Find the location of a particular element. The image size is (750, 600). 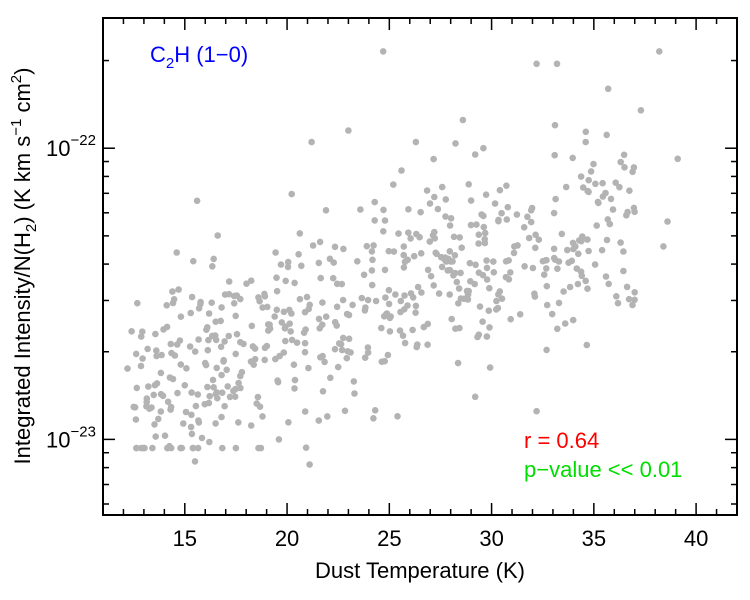

x-tick-label: 30 is located at coordinates (491, 538).